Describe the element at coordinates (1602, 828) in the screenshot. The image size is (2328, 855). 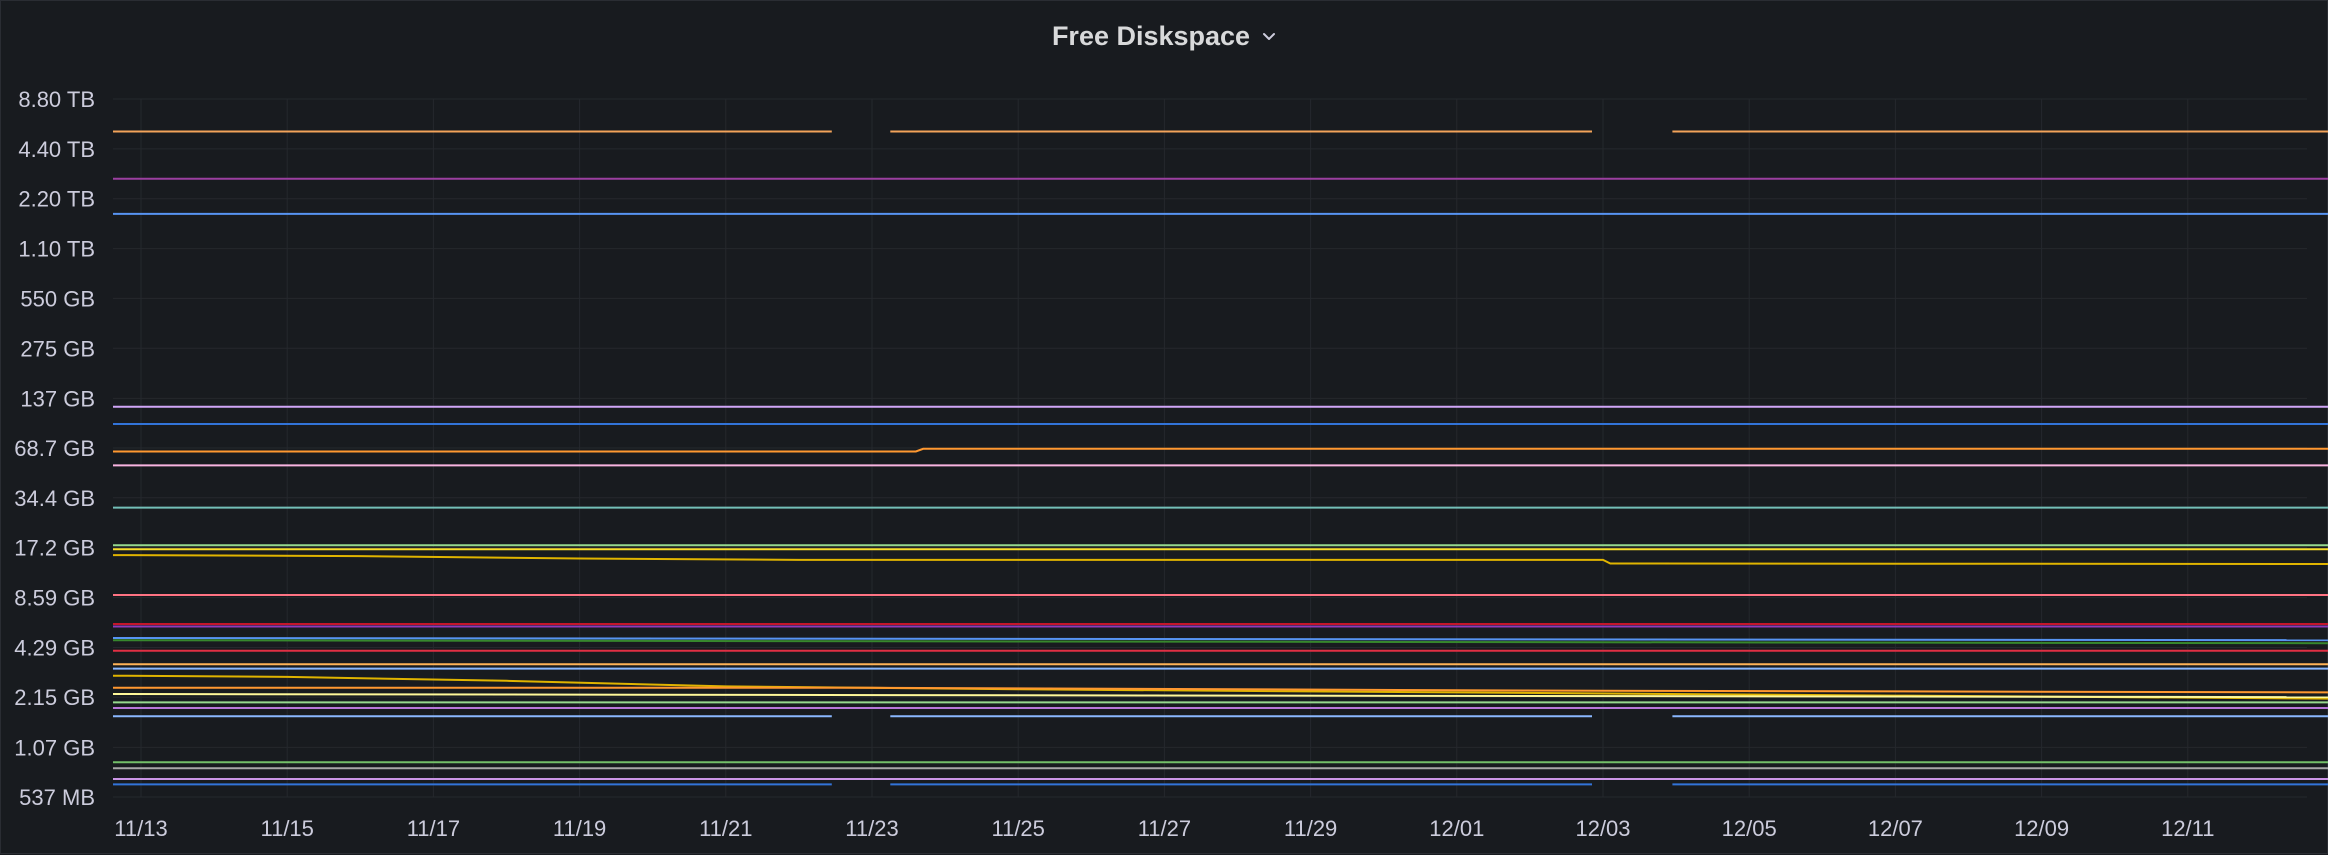
I see `x-tick-label: 12/03` at that location.